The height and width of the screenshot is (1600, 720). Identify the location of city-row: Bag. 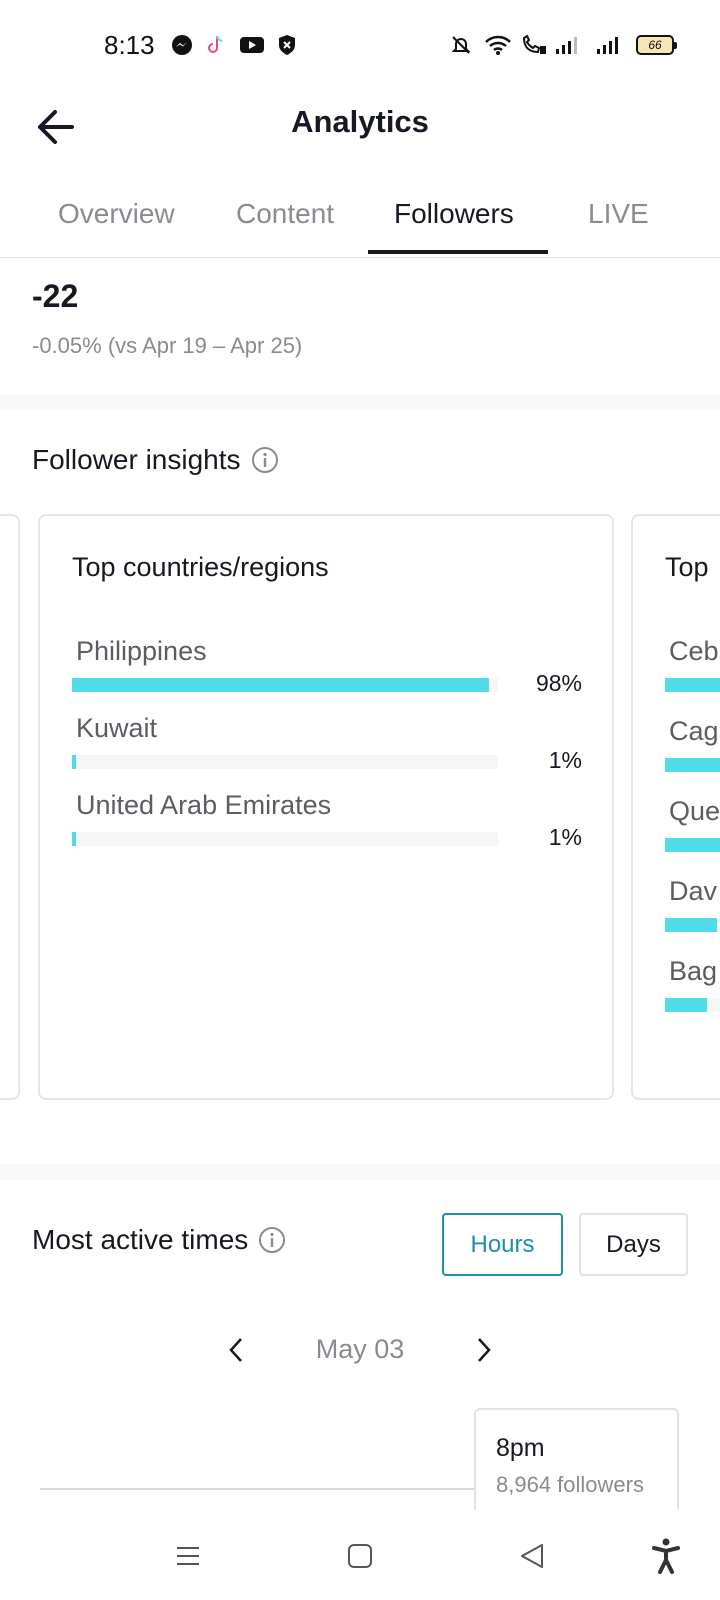
(692, 994).